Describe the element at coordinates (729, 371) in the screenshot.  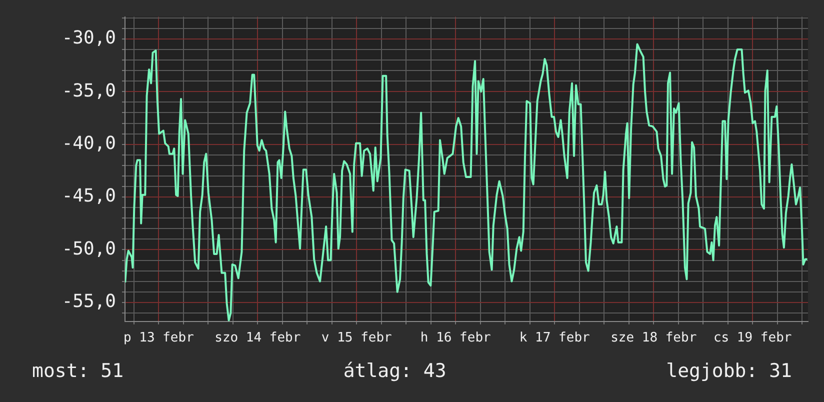
I see `text: legjobb: 31` at that location.